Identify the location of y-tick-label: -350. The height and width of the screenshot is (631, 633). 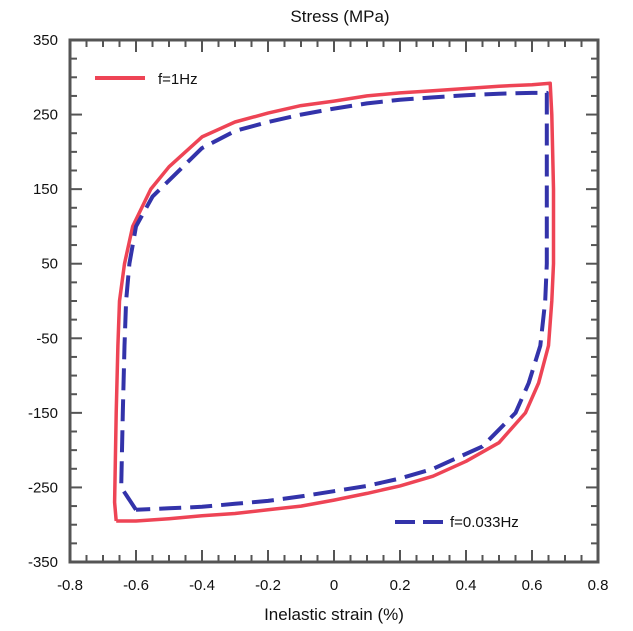
(43, 562).